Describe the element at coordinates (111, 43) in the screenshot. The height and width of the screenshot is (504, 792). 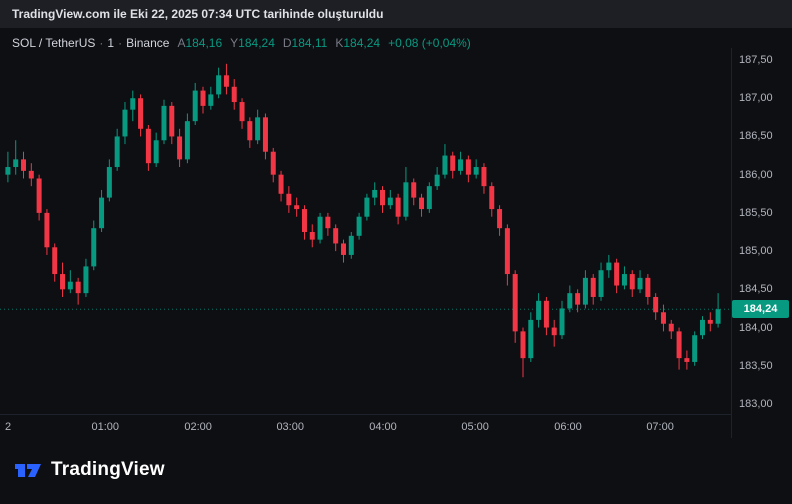
I see `interval-value: 1` at that location.